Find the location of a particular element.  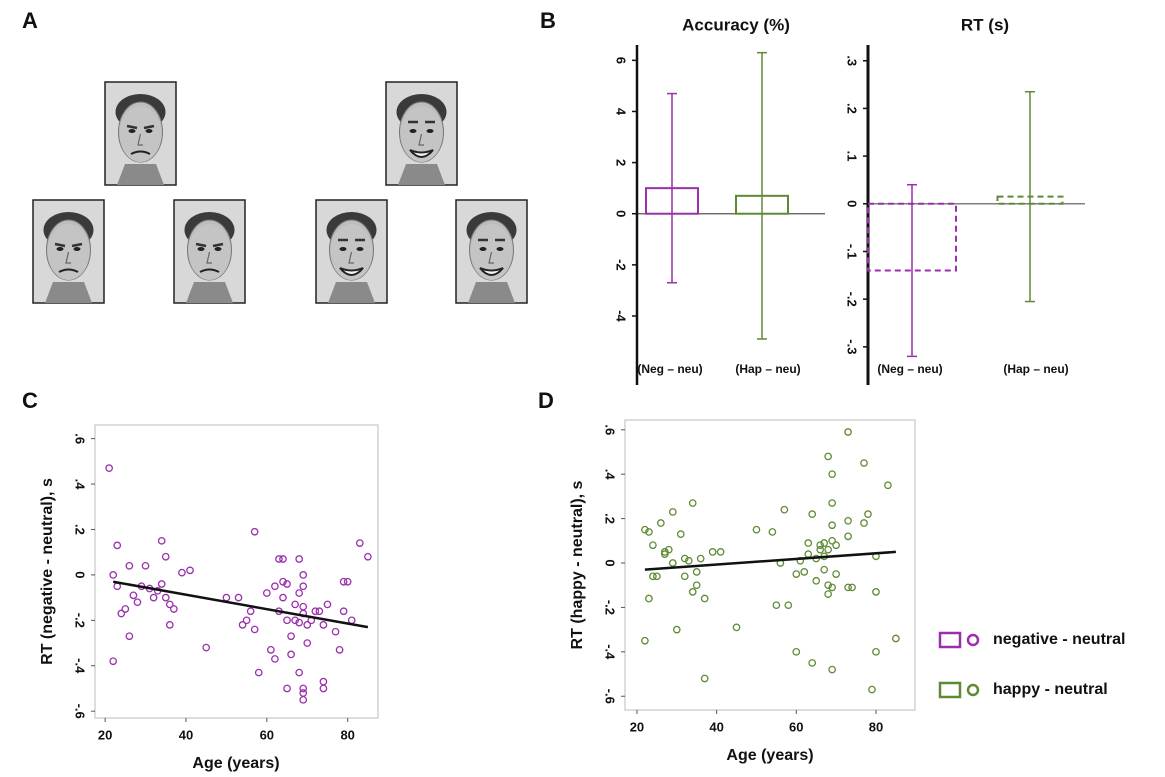

y-tick-label: -2 is located at coordinates (621, 265).